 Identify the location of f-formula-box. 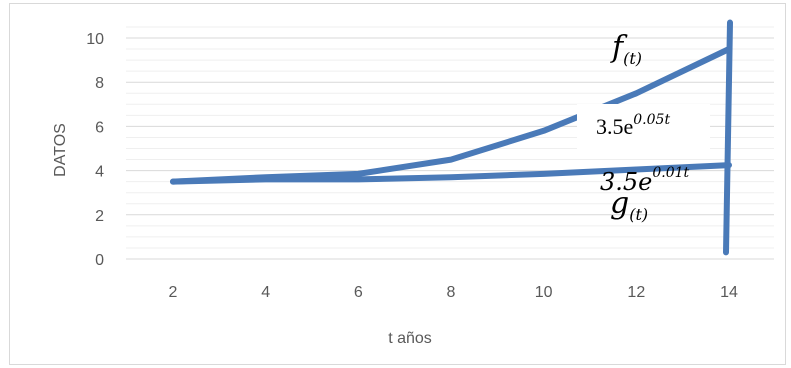
(643, 129).